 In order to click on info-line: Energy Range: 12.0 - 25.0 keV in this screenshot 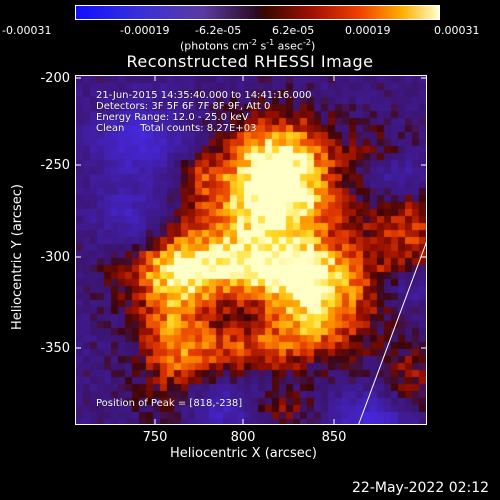, I will do `click(172, 117)`.